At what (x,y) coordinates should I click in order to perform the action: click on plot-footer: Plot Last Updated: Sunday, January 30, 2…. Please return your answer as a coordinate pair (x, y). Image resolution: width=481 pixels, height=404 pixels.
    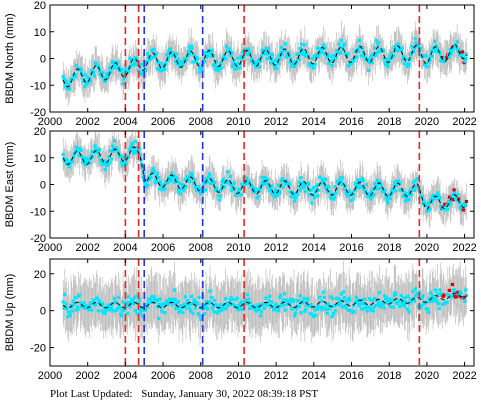
    Looking at the image, I should click on (187, 394).